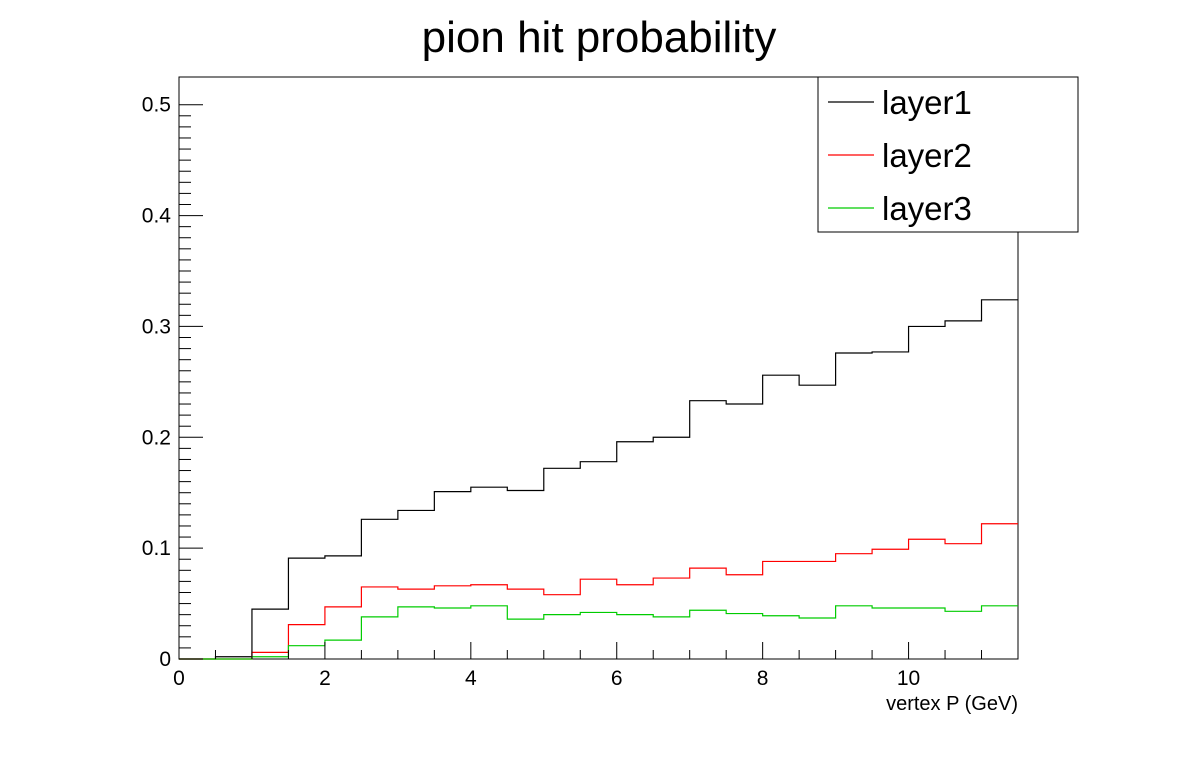 The image size is (1198, 776). I want to click on legend-label-layer2: layer2, so click(927, 155).